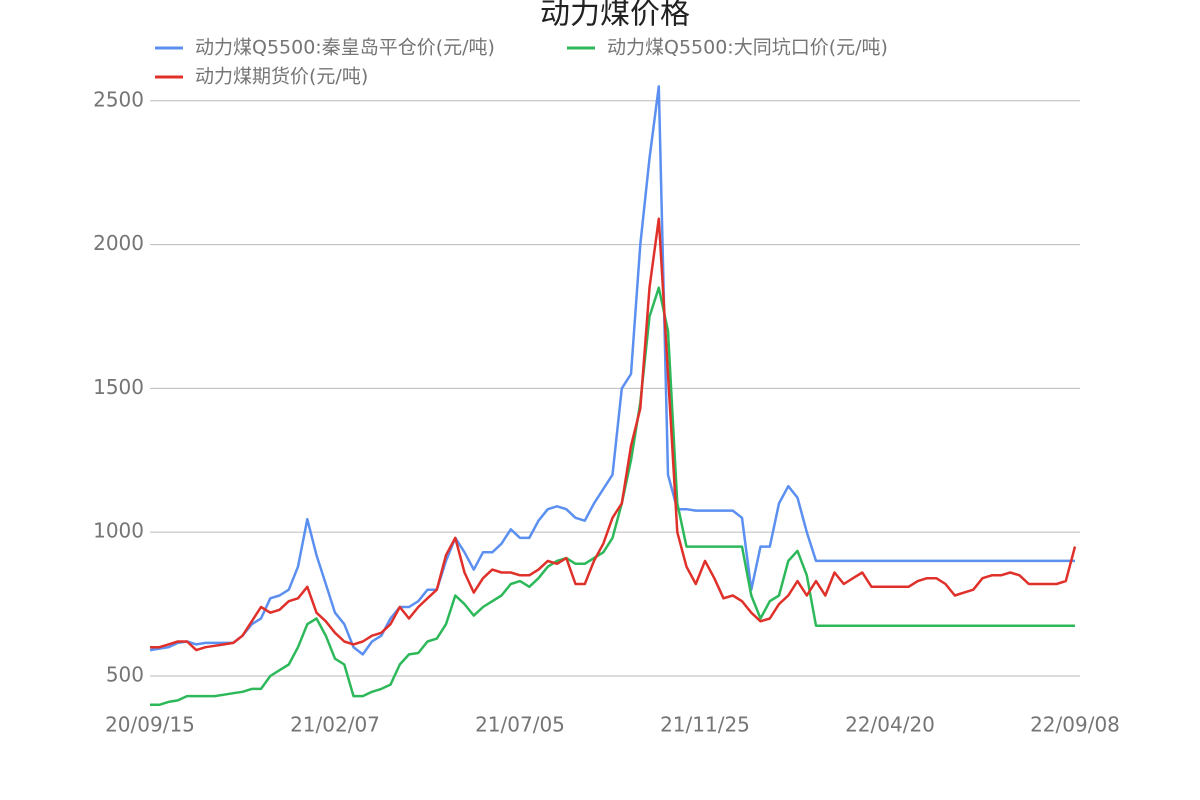 The height and width of the screenshot is (800, 1200). Describe the element at coordinates (335, 725) in the screenshot. I see `x-tick-label: 21/02/07` at that location.